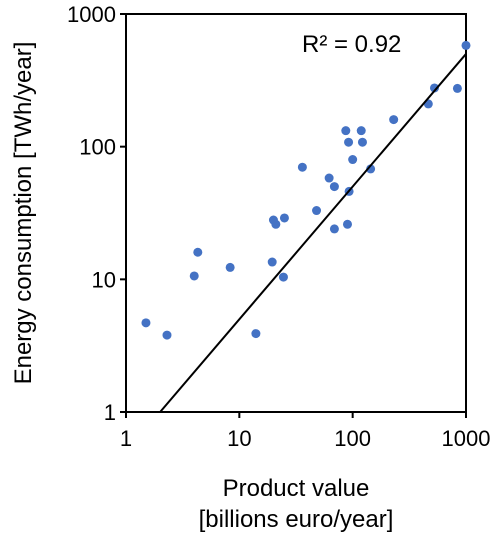  I want to click on x-tick-label: 1000, so click(466, 438).